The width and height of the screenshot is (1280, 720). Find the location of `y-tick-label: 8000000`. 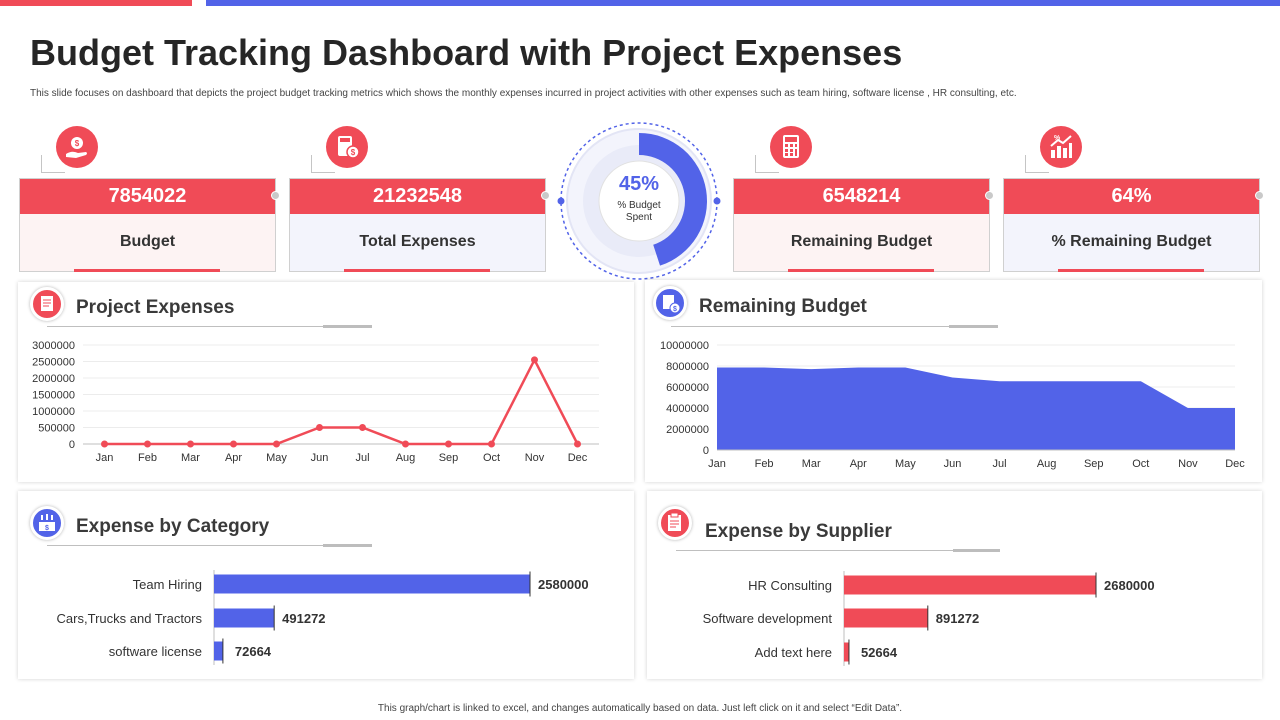

y-tick-label: 8000000 is located at coordinates (687, 367).